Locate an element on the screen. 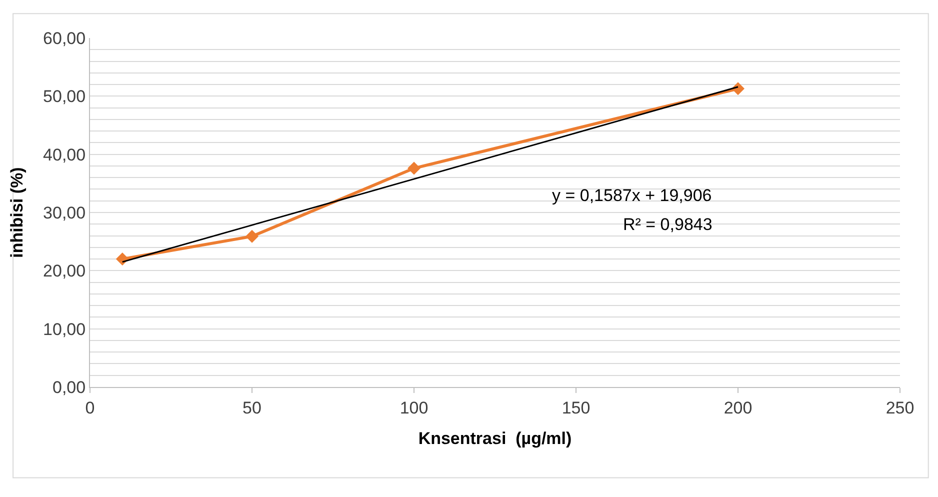  y-tick-label: 30,00 is located at coordinates (64, 212).